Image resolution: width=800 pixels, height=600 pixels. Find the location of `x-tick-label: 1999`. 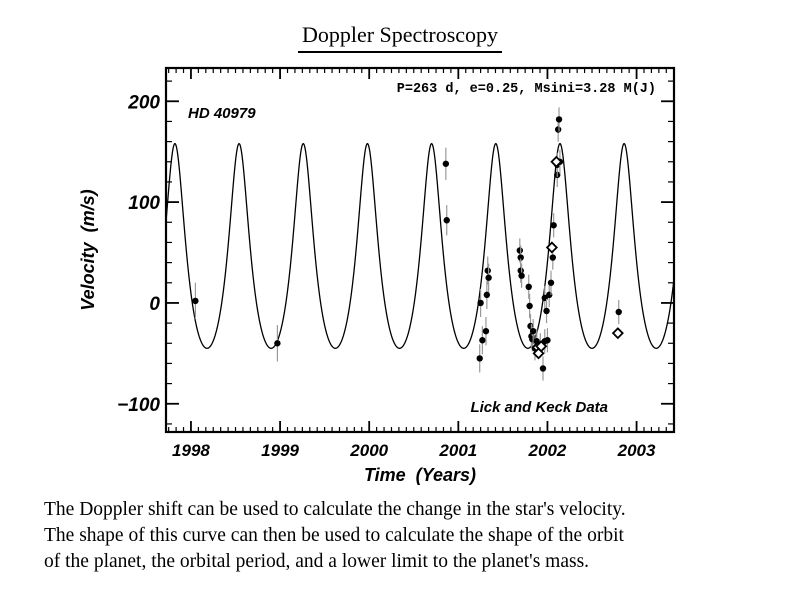

x-tick-label: 1999 is located at coordinates (280, 450).